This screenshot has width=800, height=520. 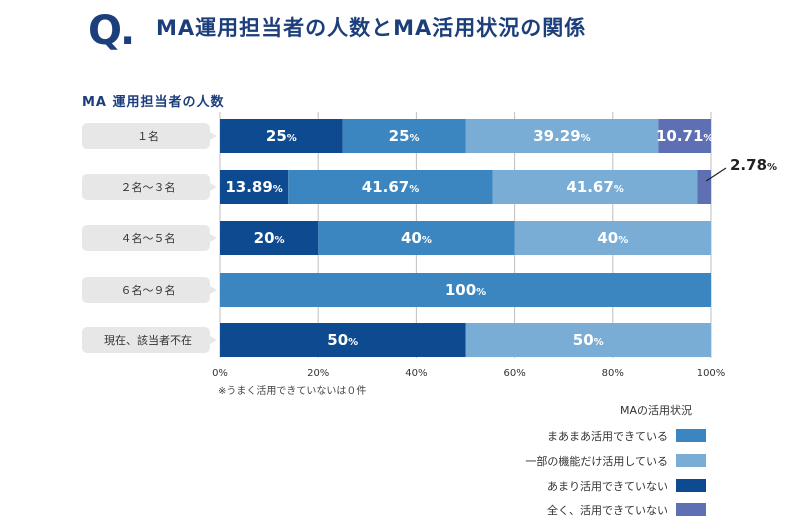 I want to click on category-label: ４名〜５名, so click(x=148, y=238).